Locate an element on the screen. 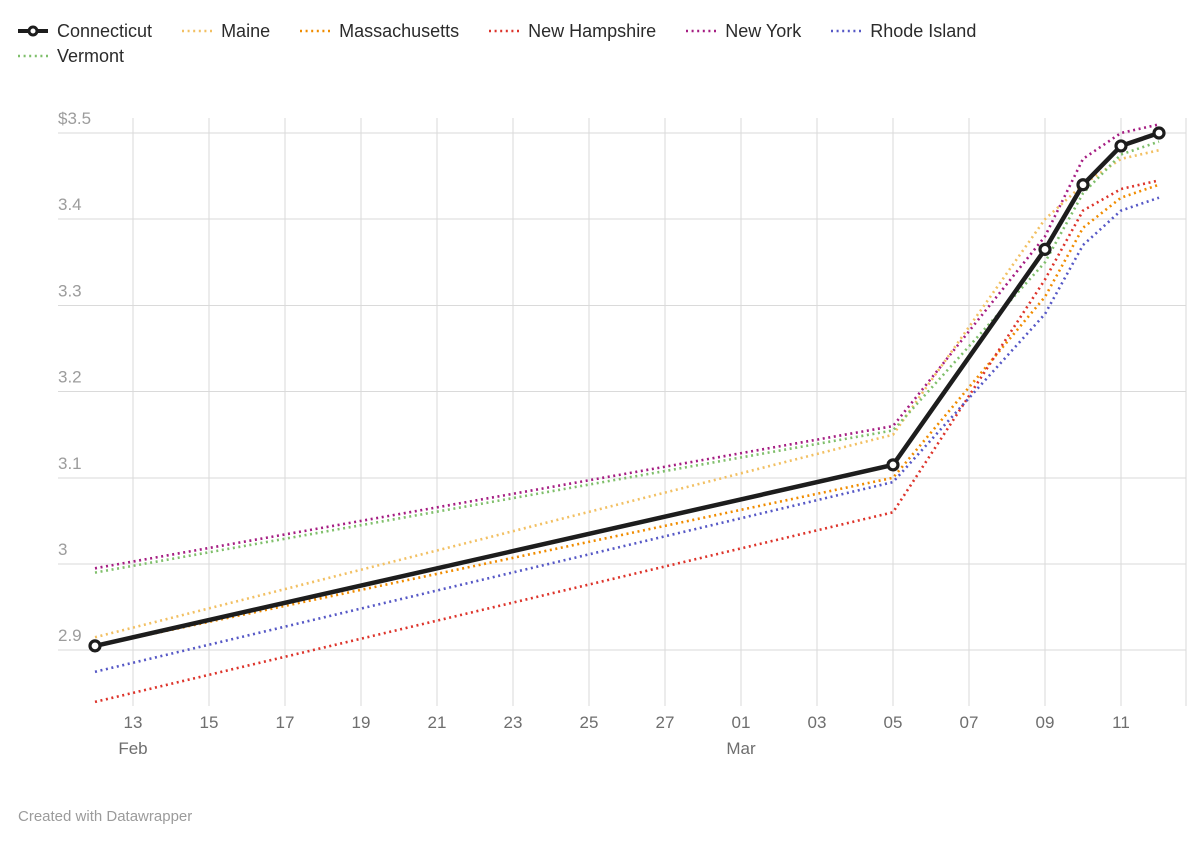 The height and width of the screenshot is (852, 1200). x-axis-tick-label: 05 is located at coordinates (893, 722).